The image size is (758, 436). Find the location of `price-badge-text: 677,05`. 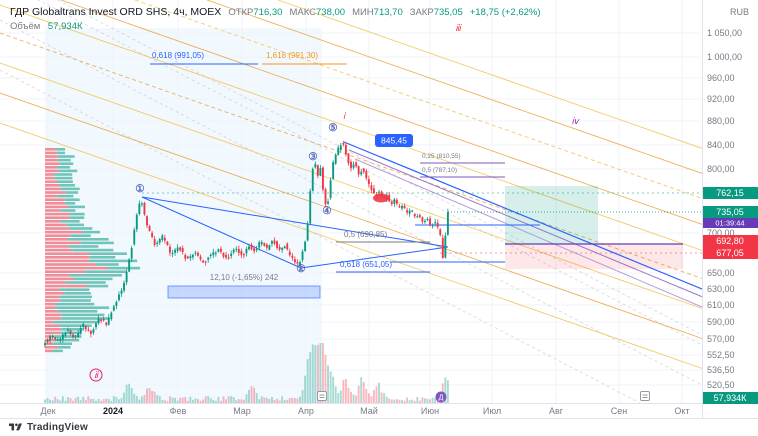

price-badge-text: 677,05 is located at coordinates (730, 253).